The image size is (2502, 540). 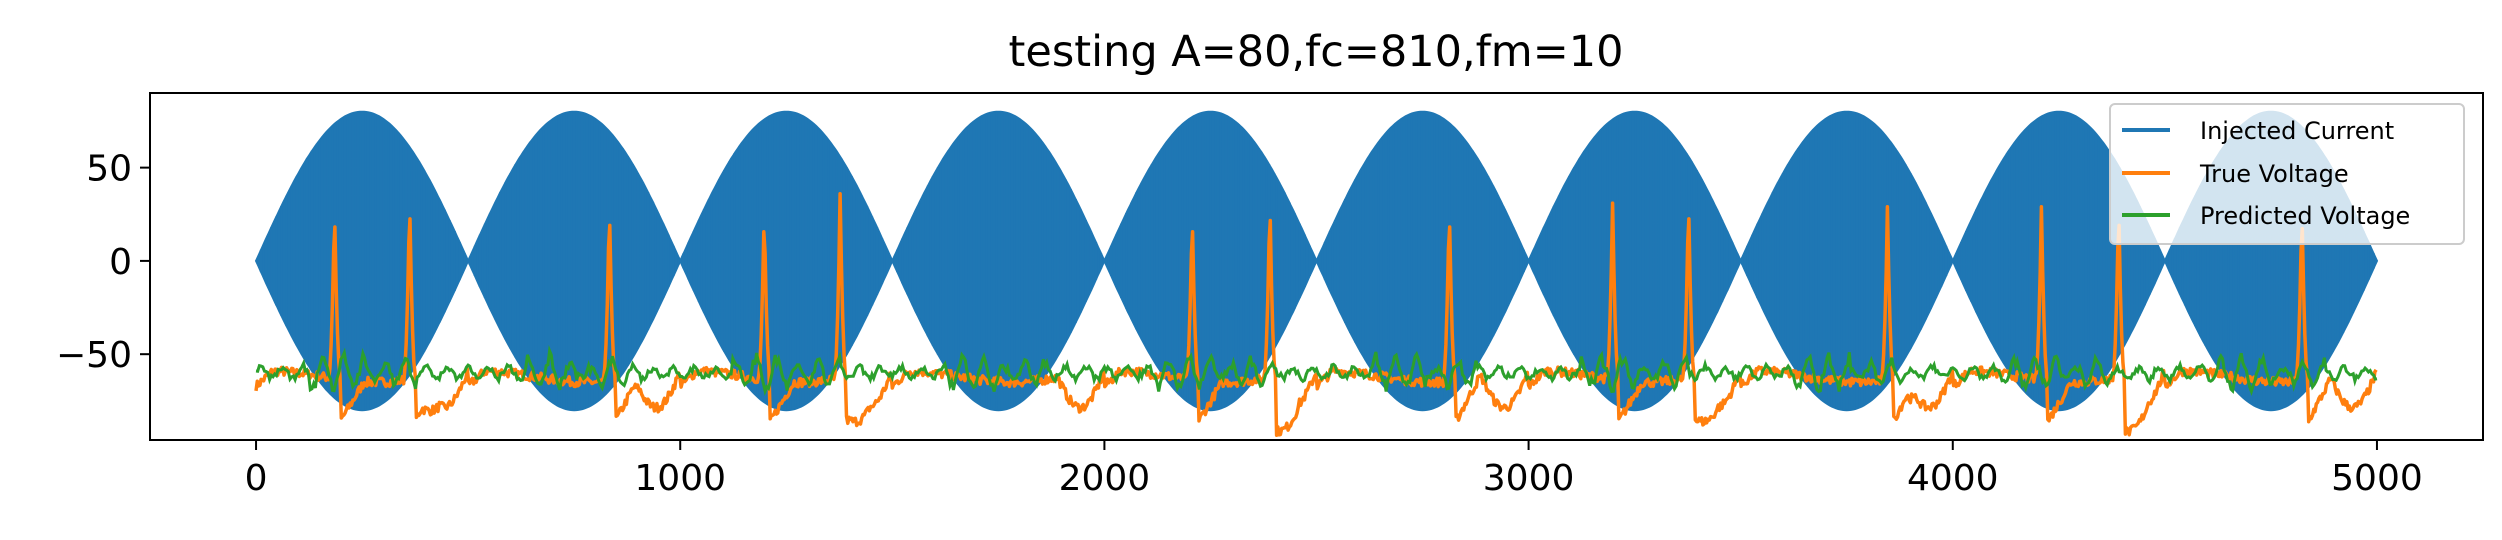 What do you see at coordinates (103, 262) in the screenshot?
I see `y-axis: −50 0 50` at bounding box center [103, 262].